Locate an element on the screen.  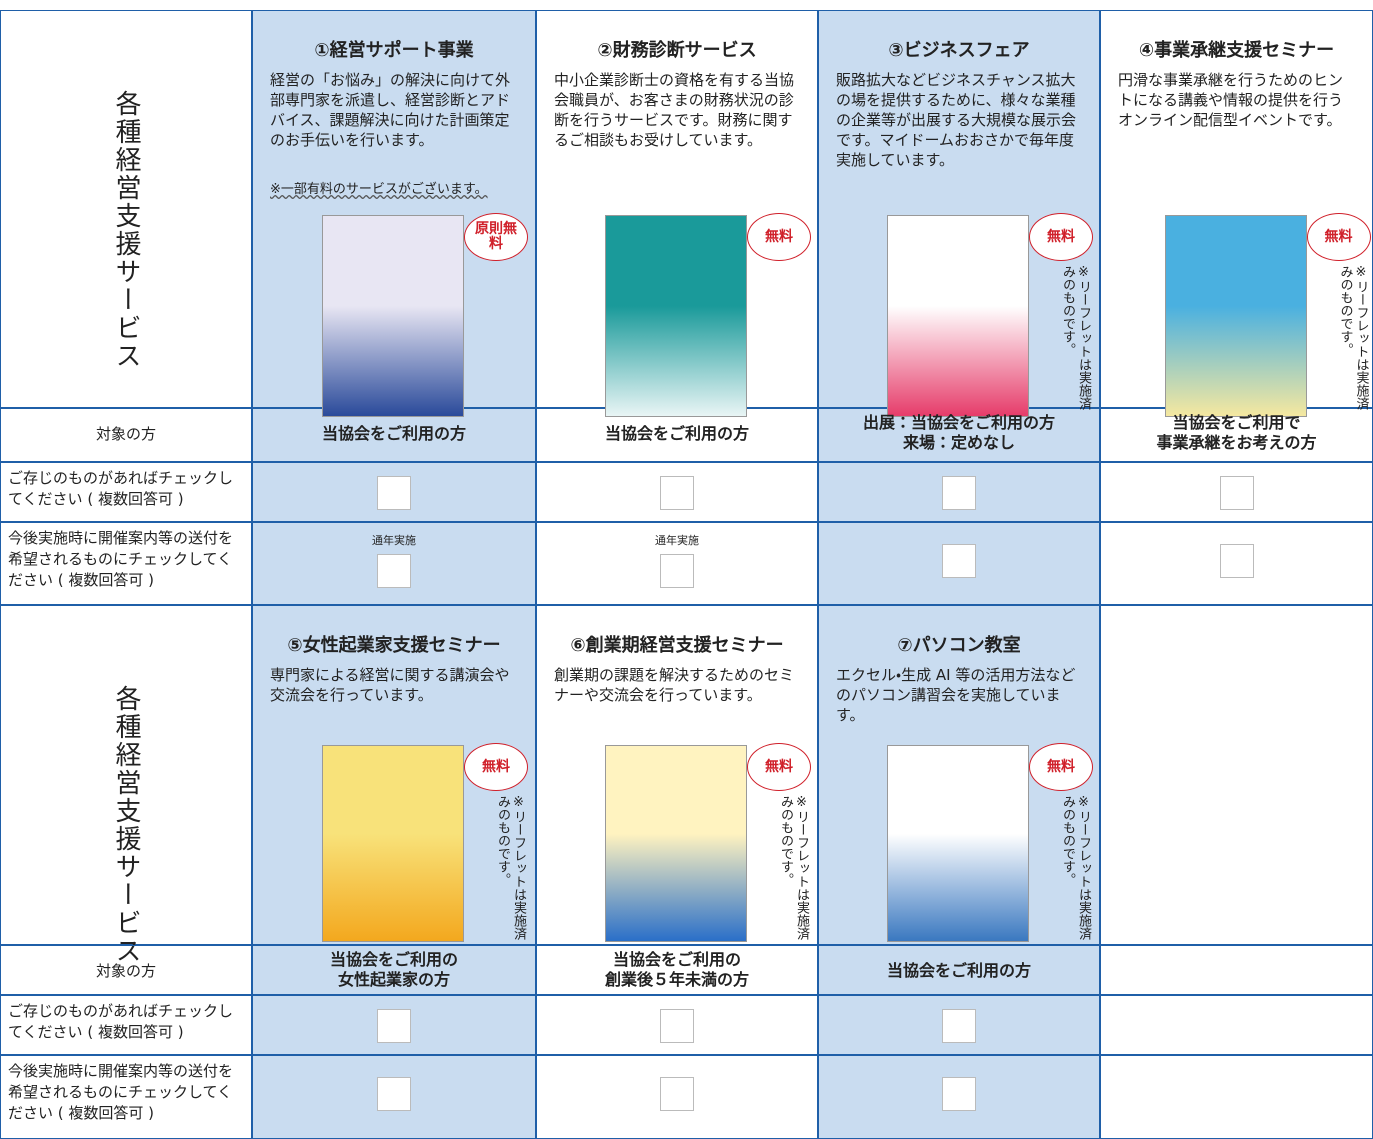
target-line: 出展：当協会をご利用の方 is located at coordinates (958, 422).